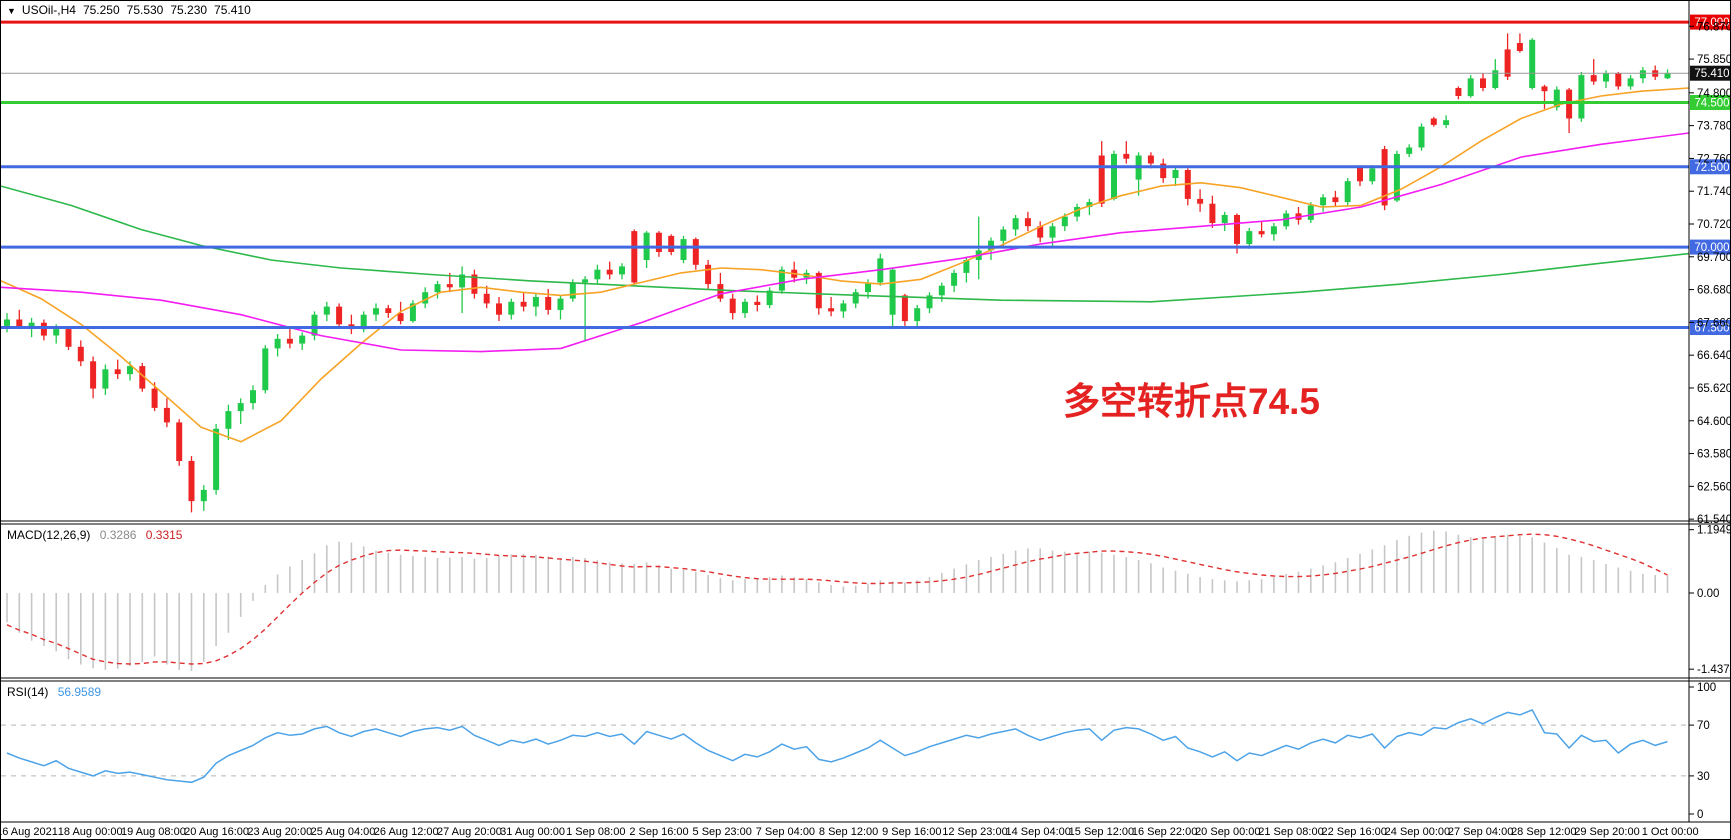 The image size is (1731, 840). What do you see at coordinates (90, 832) in the screenshot?
I see `time-axis-label: 18 Aug 00:00` at bounding box center [90, 832].